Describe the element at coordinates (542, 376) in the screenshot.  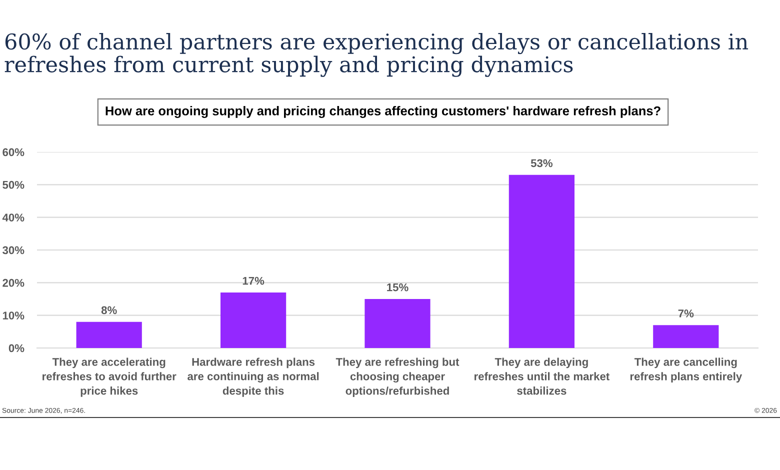
I see `x-tick-label: They are delaying refreshes until the market stabilizes` at that location.